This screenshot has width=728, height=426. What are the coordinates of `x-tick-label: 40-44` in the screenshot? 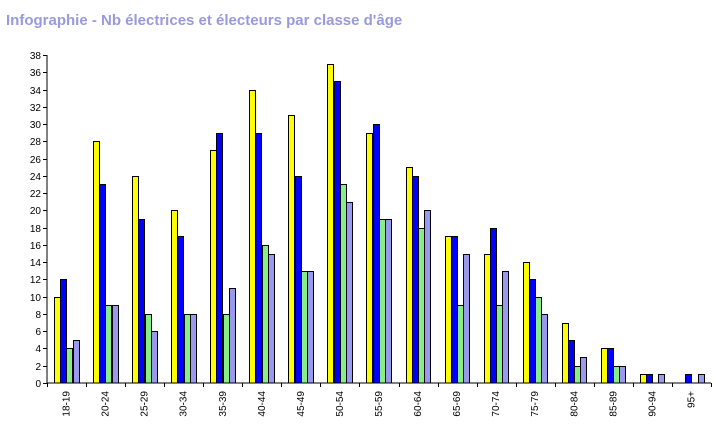 It's located at (262, 404).